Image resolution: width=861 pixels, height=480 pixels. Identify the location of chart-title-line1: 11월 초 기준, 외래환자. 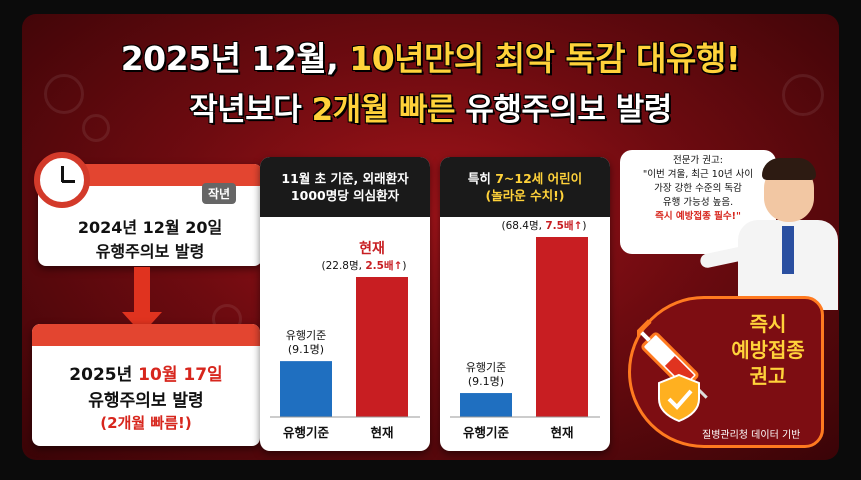
(345, 178).